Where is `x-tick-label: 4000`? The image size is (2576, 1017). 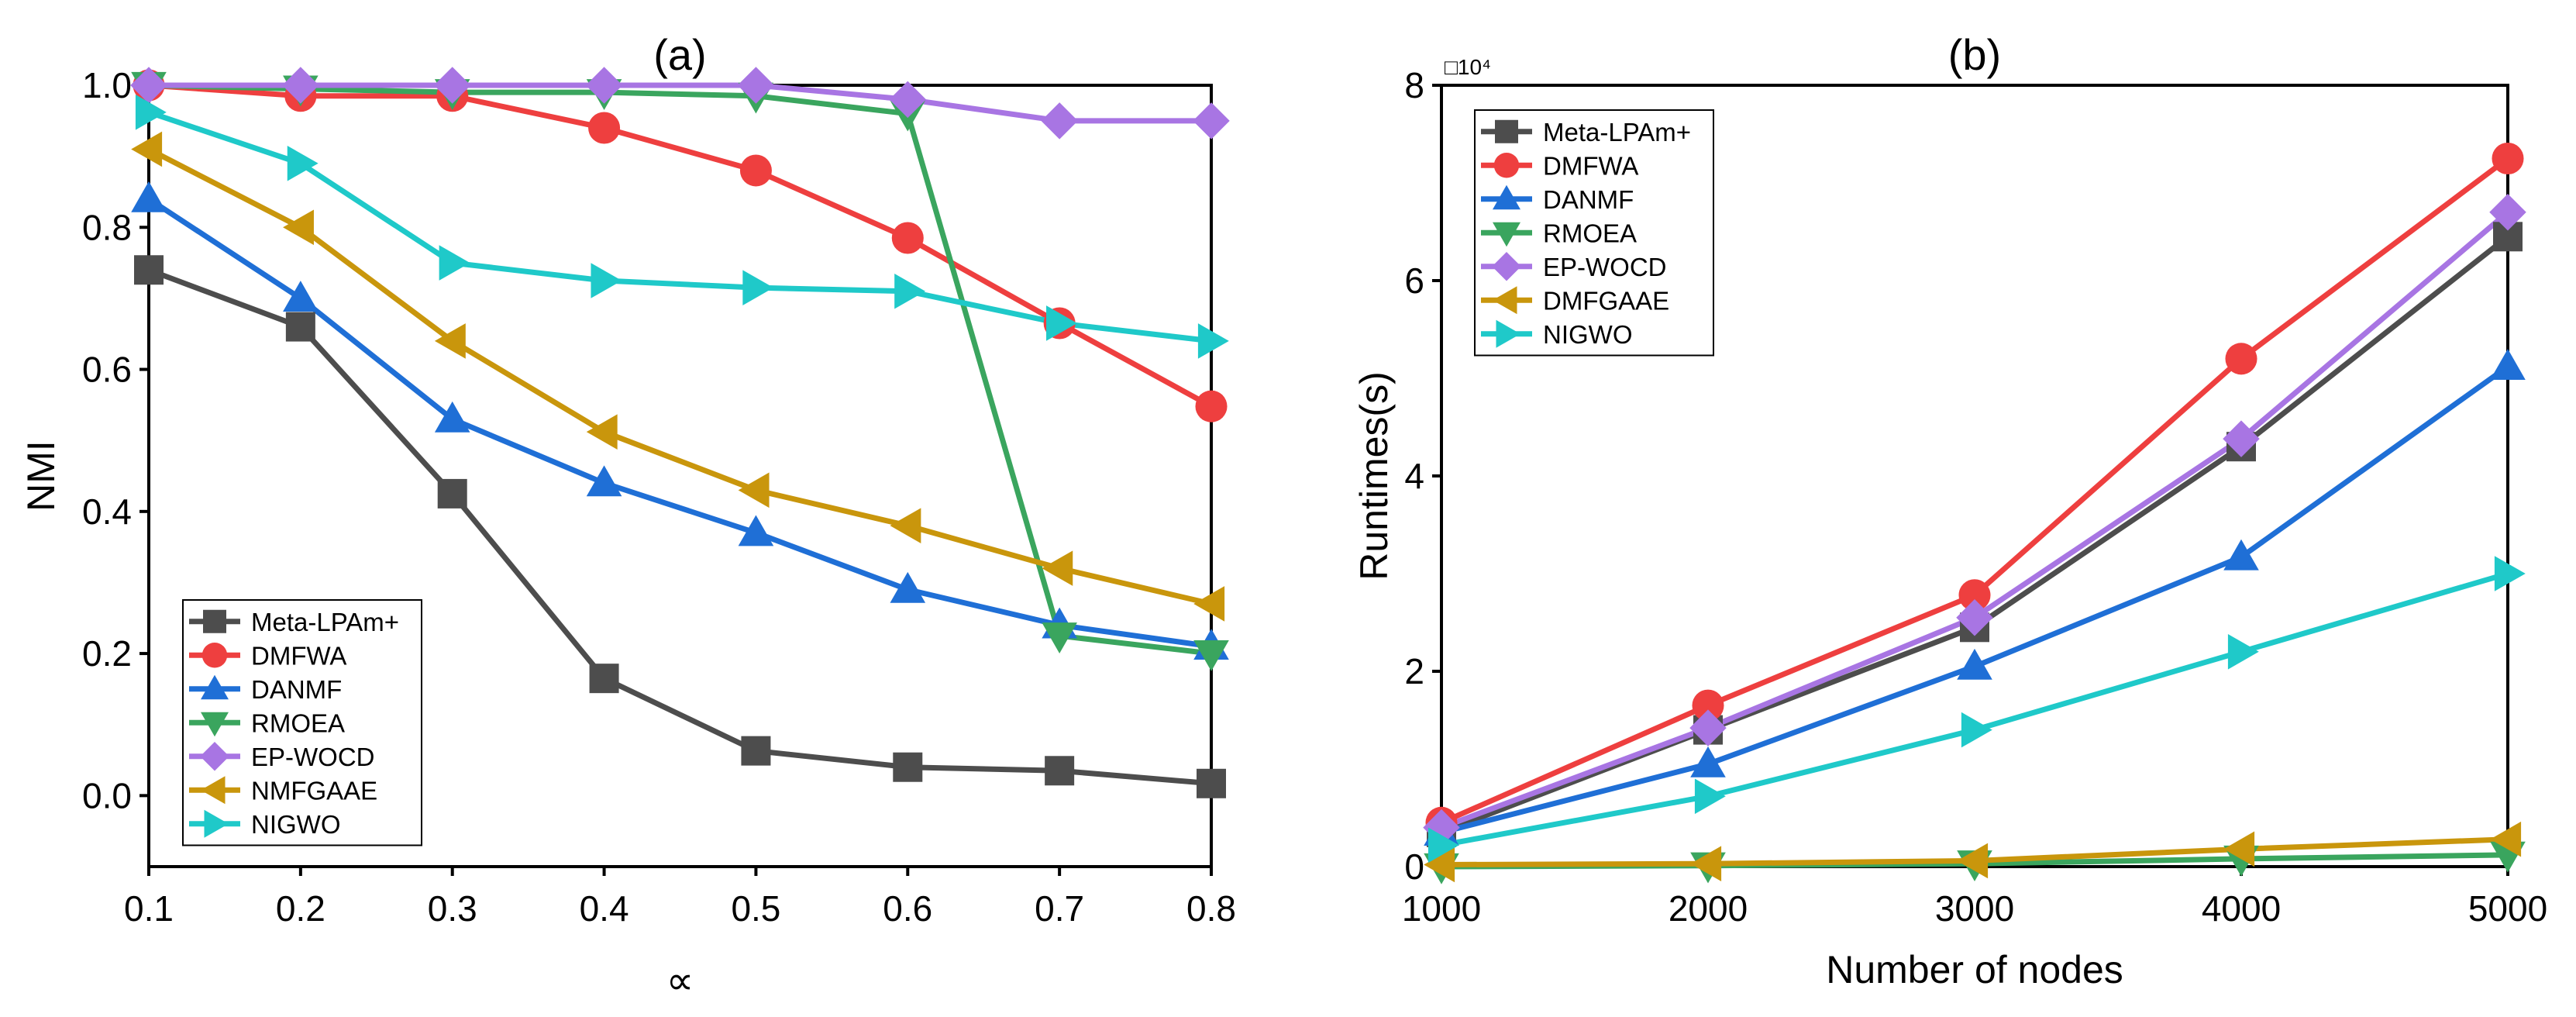 x-tick-label: 4000 is located at coordinates (2241, 909).